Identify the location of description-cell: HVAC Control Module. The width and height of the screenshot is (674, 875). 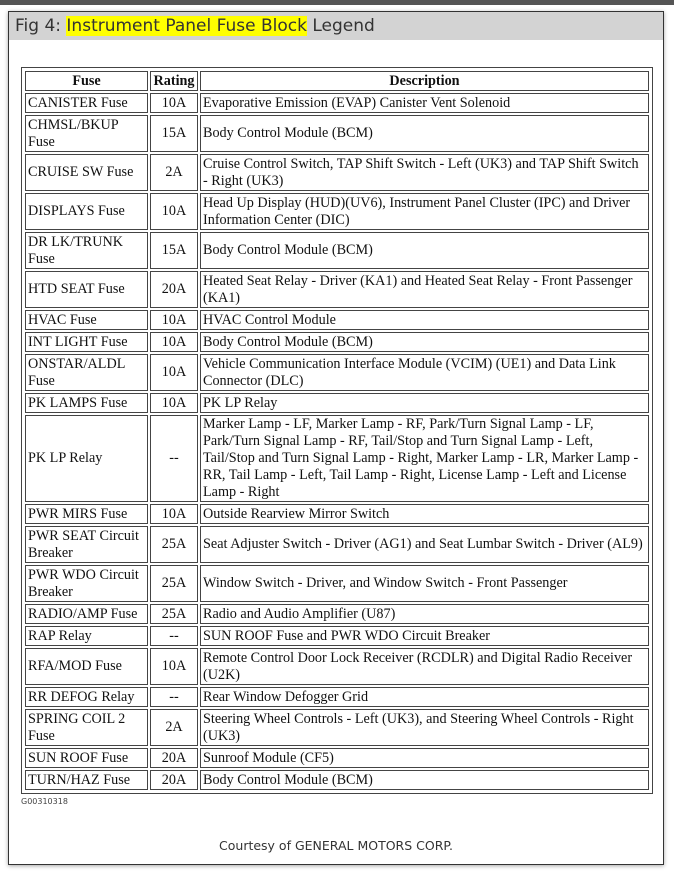
(424, 320).